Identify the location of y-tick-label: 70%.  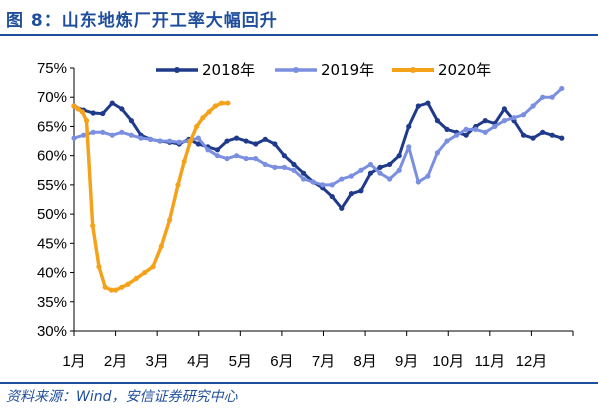
(52, 97).